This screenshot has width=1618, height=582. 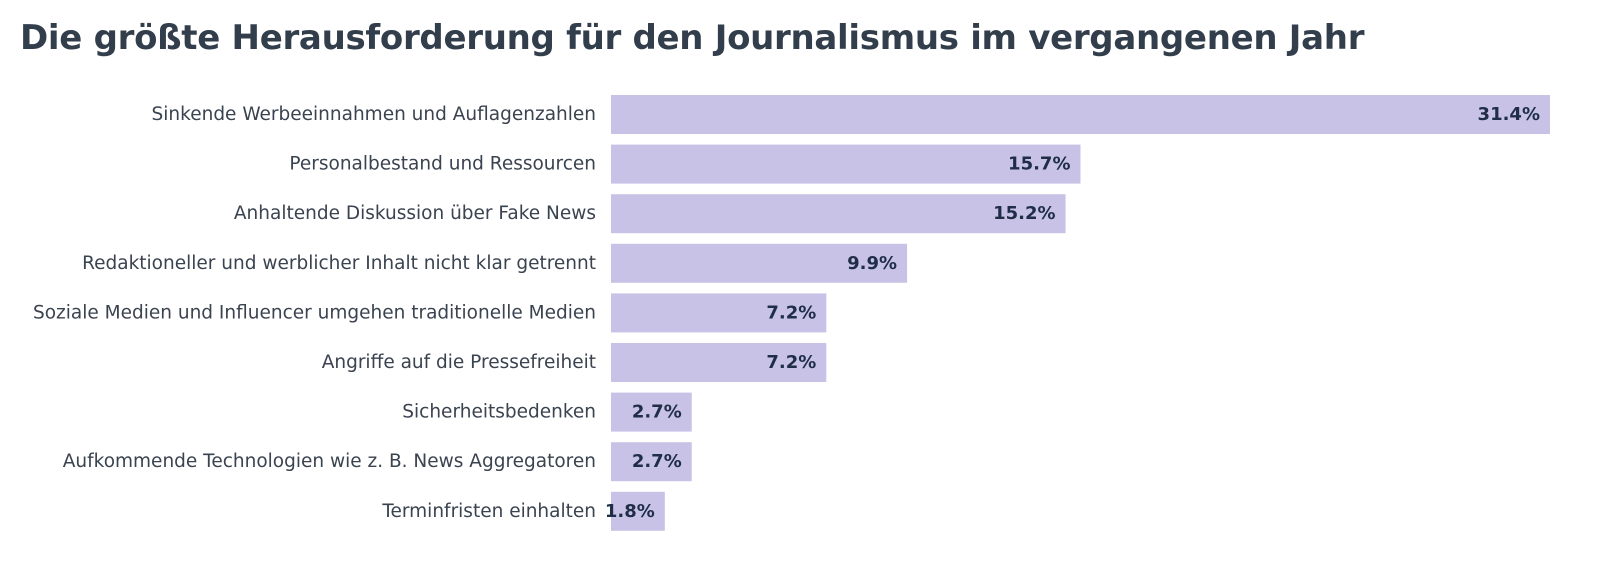 What do you see at coordinates (1039, 164) in the screenshot?
I see `value-label: 15.7%` at bounding box center [1039, 164].